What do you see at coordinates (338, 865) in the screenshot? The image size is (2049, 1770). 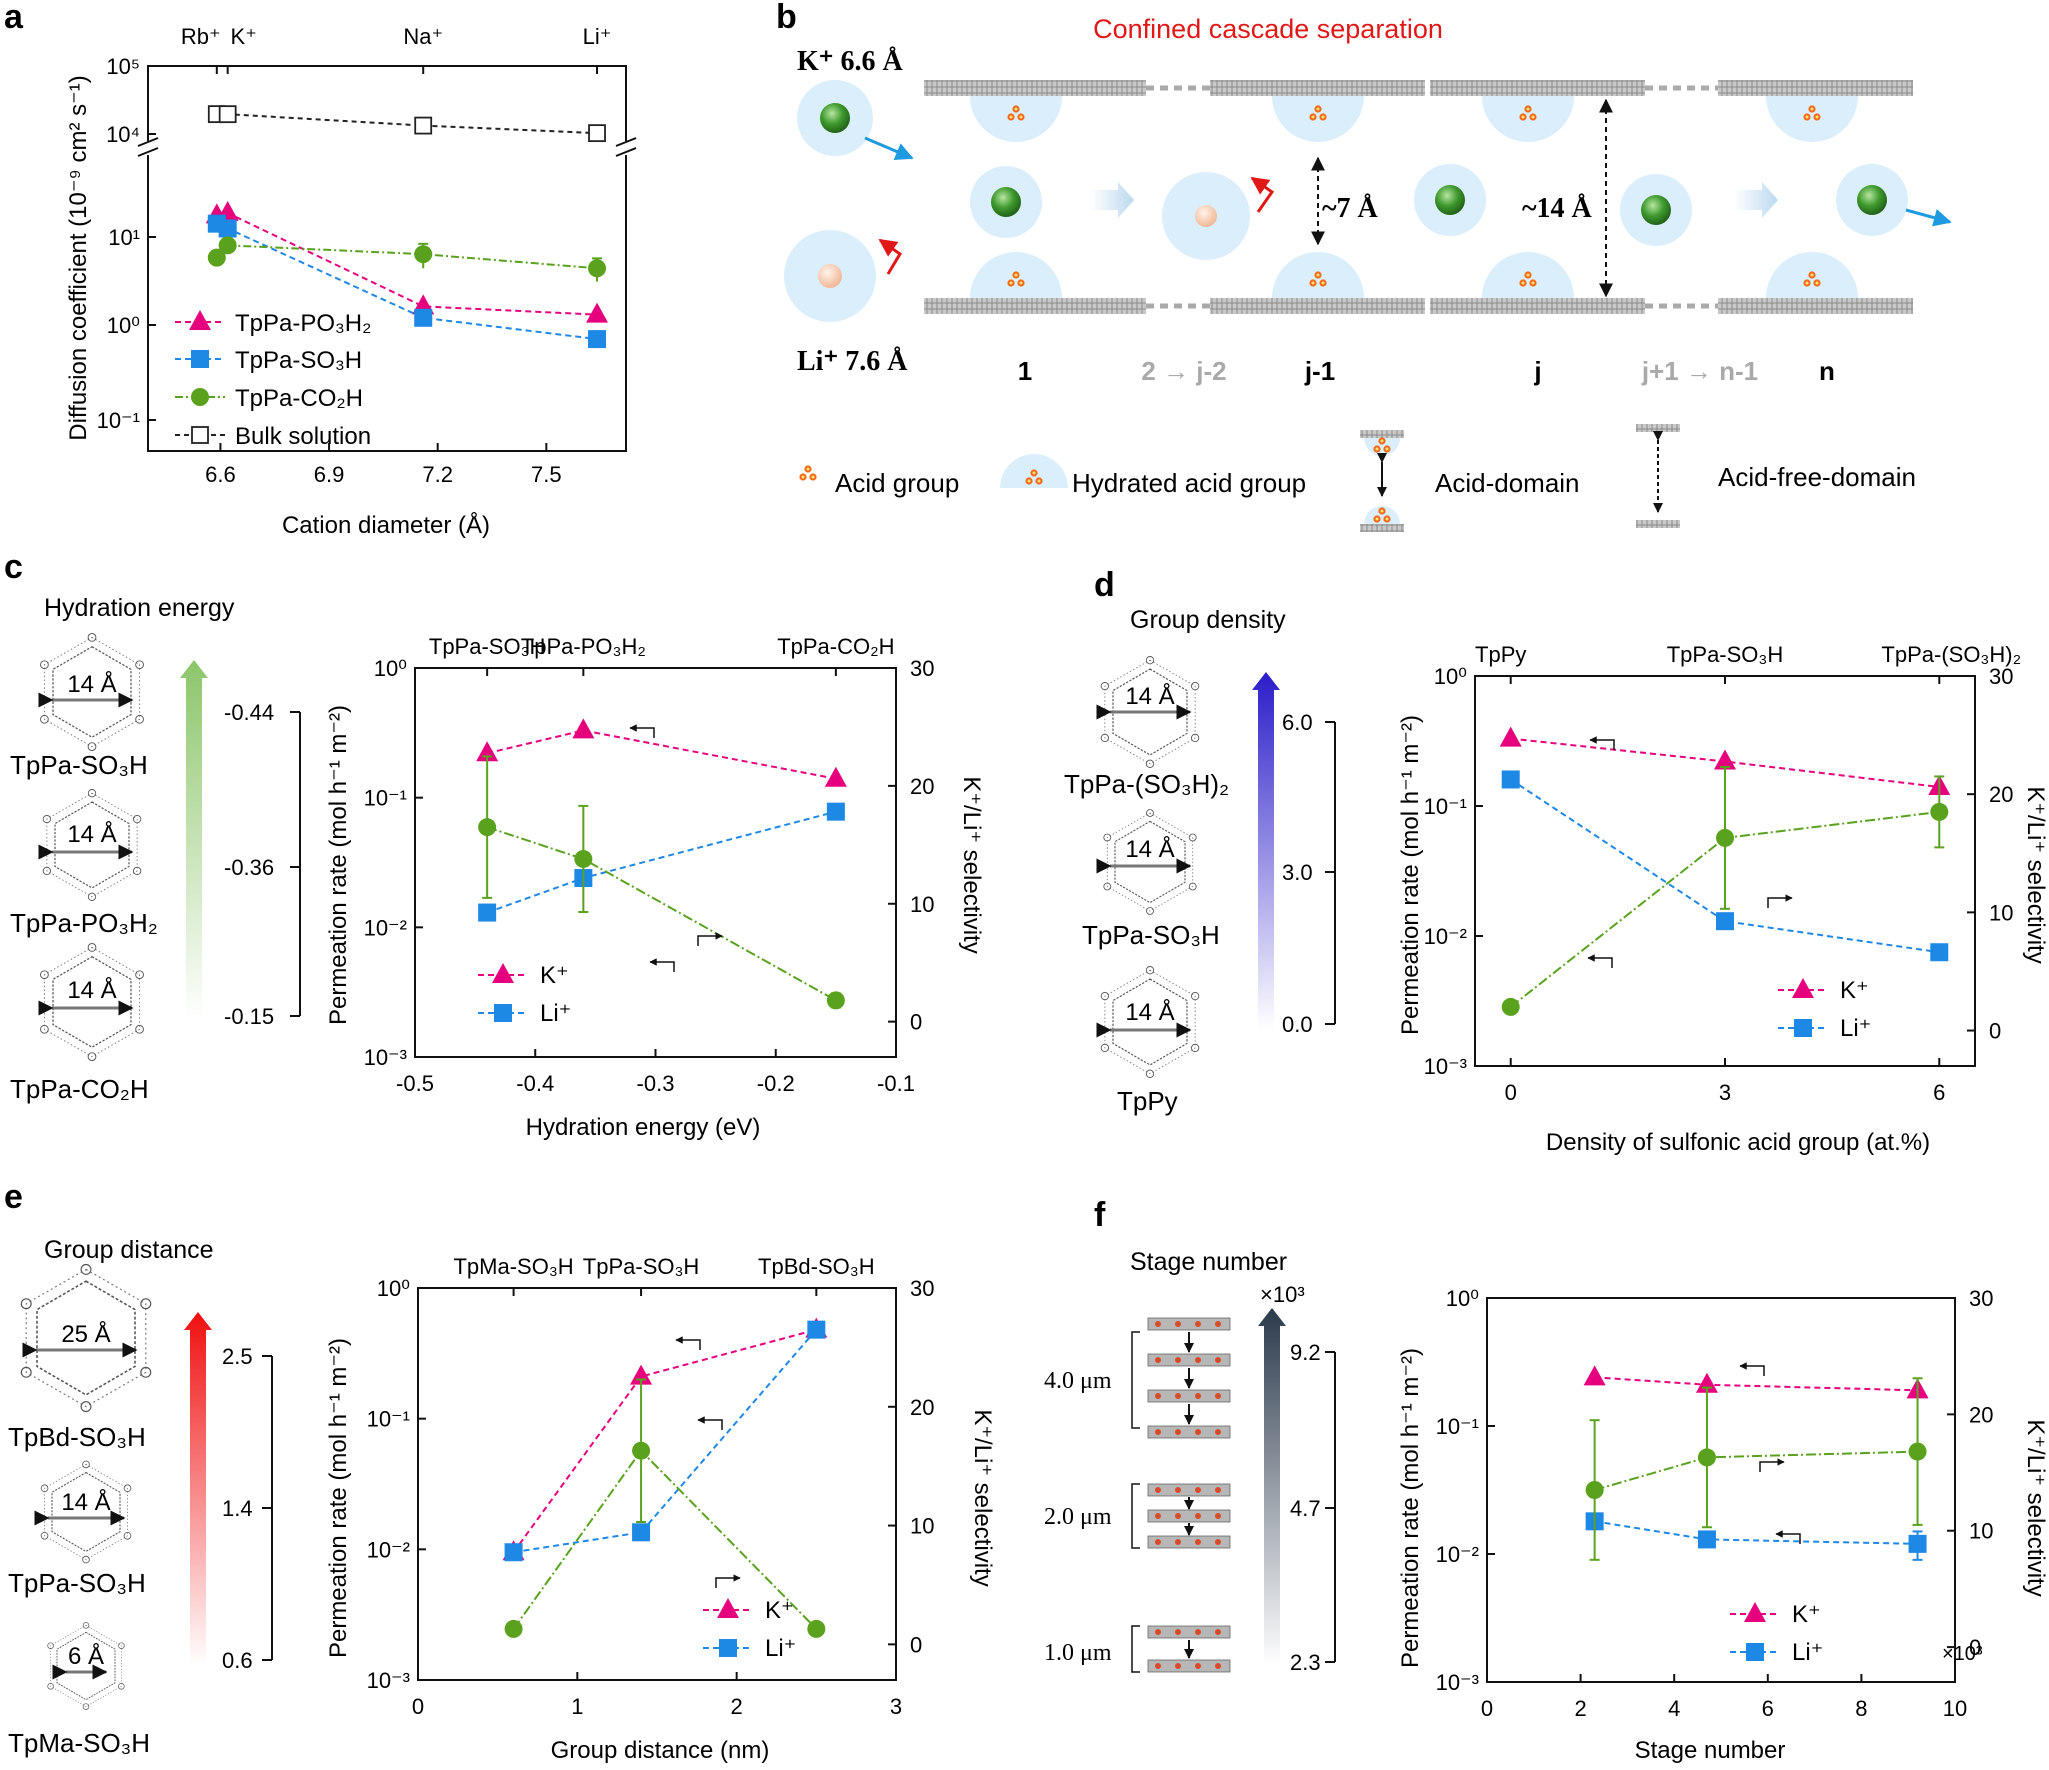 I see `panel-c-ylabel: Permeation rate (mol h⁻¹ m⁻²)` at bounding box center [338, 865].